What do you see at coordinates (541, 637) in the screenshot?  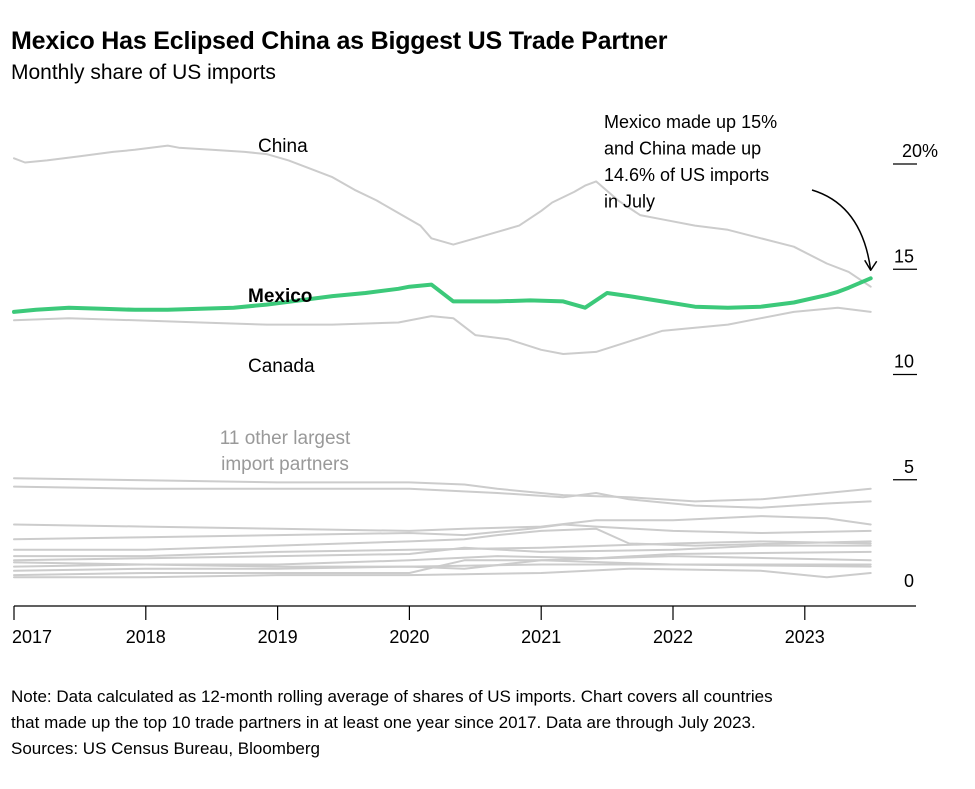 I see `x-tick-label: 2021` at bounding box center [541, 637].